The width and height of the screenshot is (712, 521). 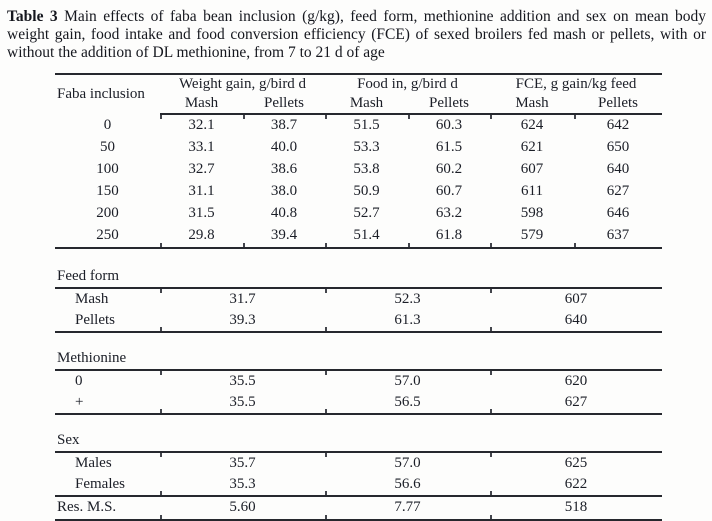 I want to click on row-label: 150, so click(x=107, y=191).